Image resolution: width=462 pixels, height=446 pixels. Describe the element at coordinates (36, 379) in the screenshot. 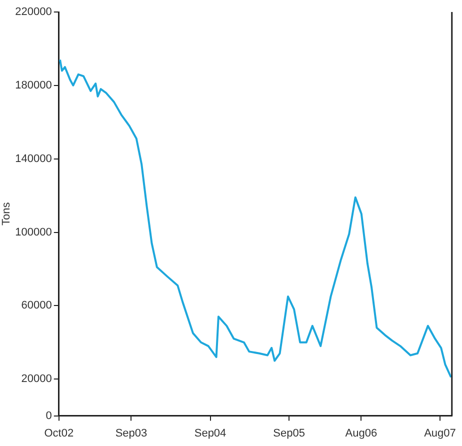

I see `y-tick-label: 20000` at that location.